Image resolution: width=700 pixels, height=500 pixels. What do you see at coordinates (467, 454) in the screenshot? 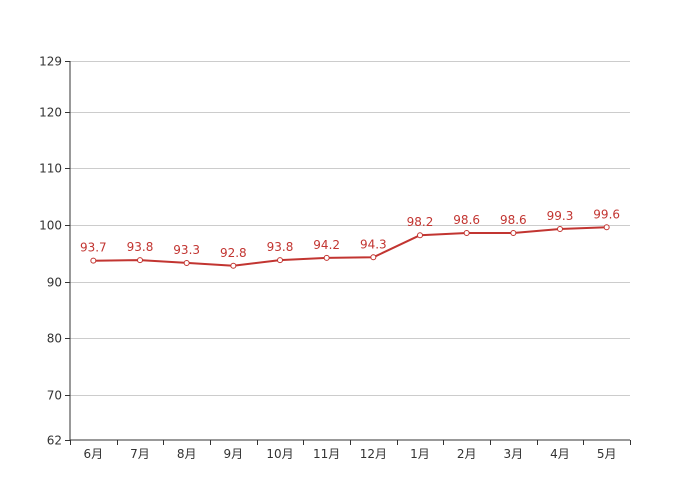
I see `x-tick-label: 2月` at bounding box center [467, 454].